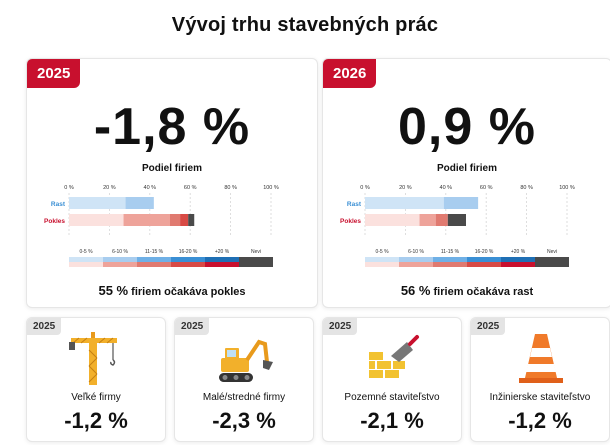 The height and width of the screenshot is (445, 610). I want to click on year-badge: 2026, so click(350, 73).